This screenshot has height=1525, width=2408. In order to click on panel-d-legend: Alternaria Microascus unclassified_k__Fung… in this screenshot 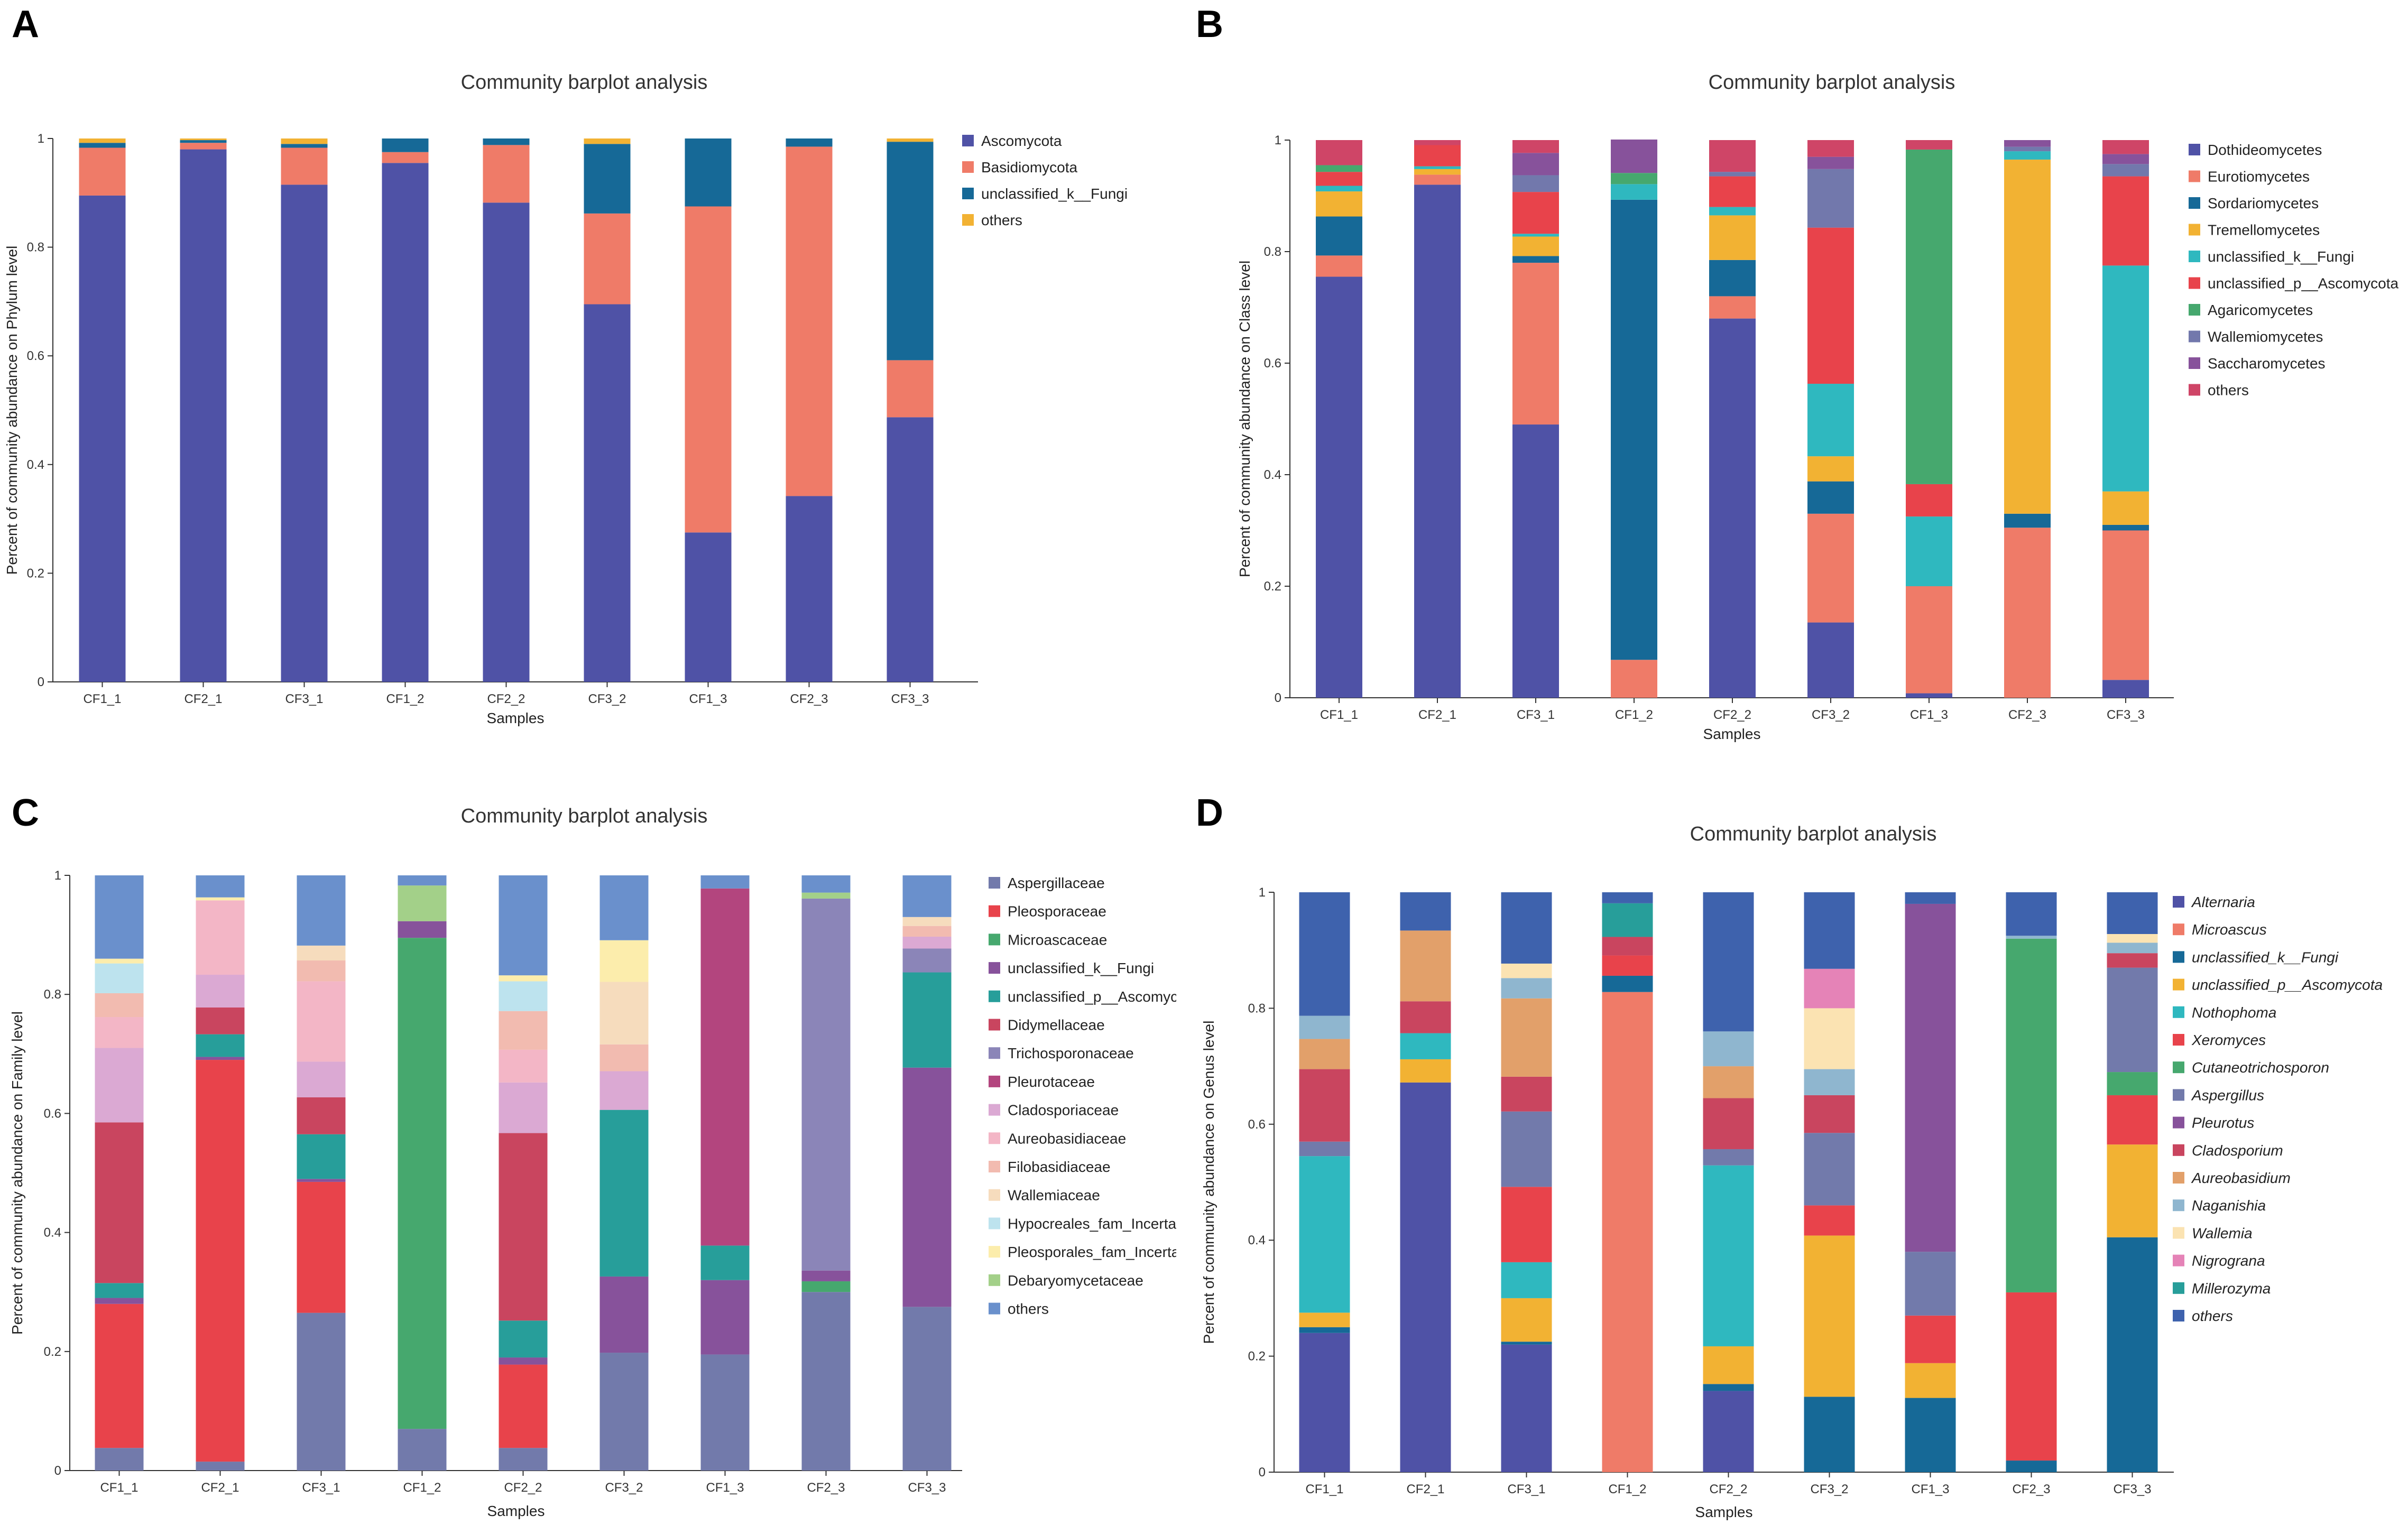, I will do `click(2278, 1109)`.